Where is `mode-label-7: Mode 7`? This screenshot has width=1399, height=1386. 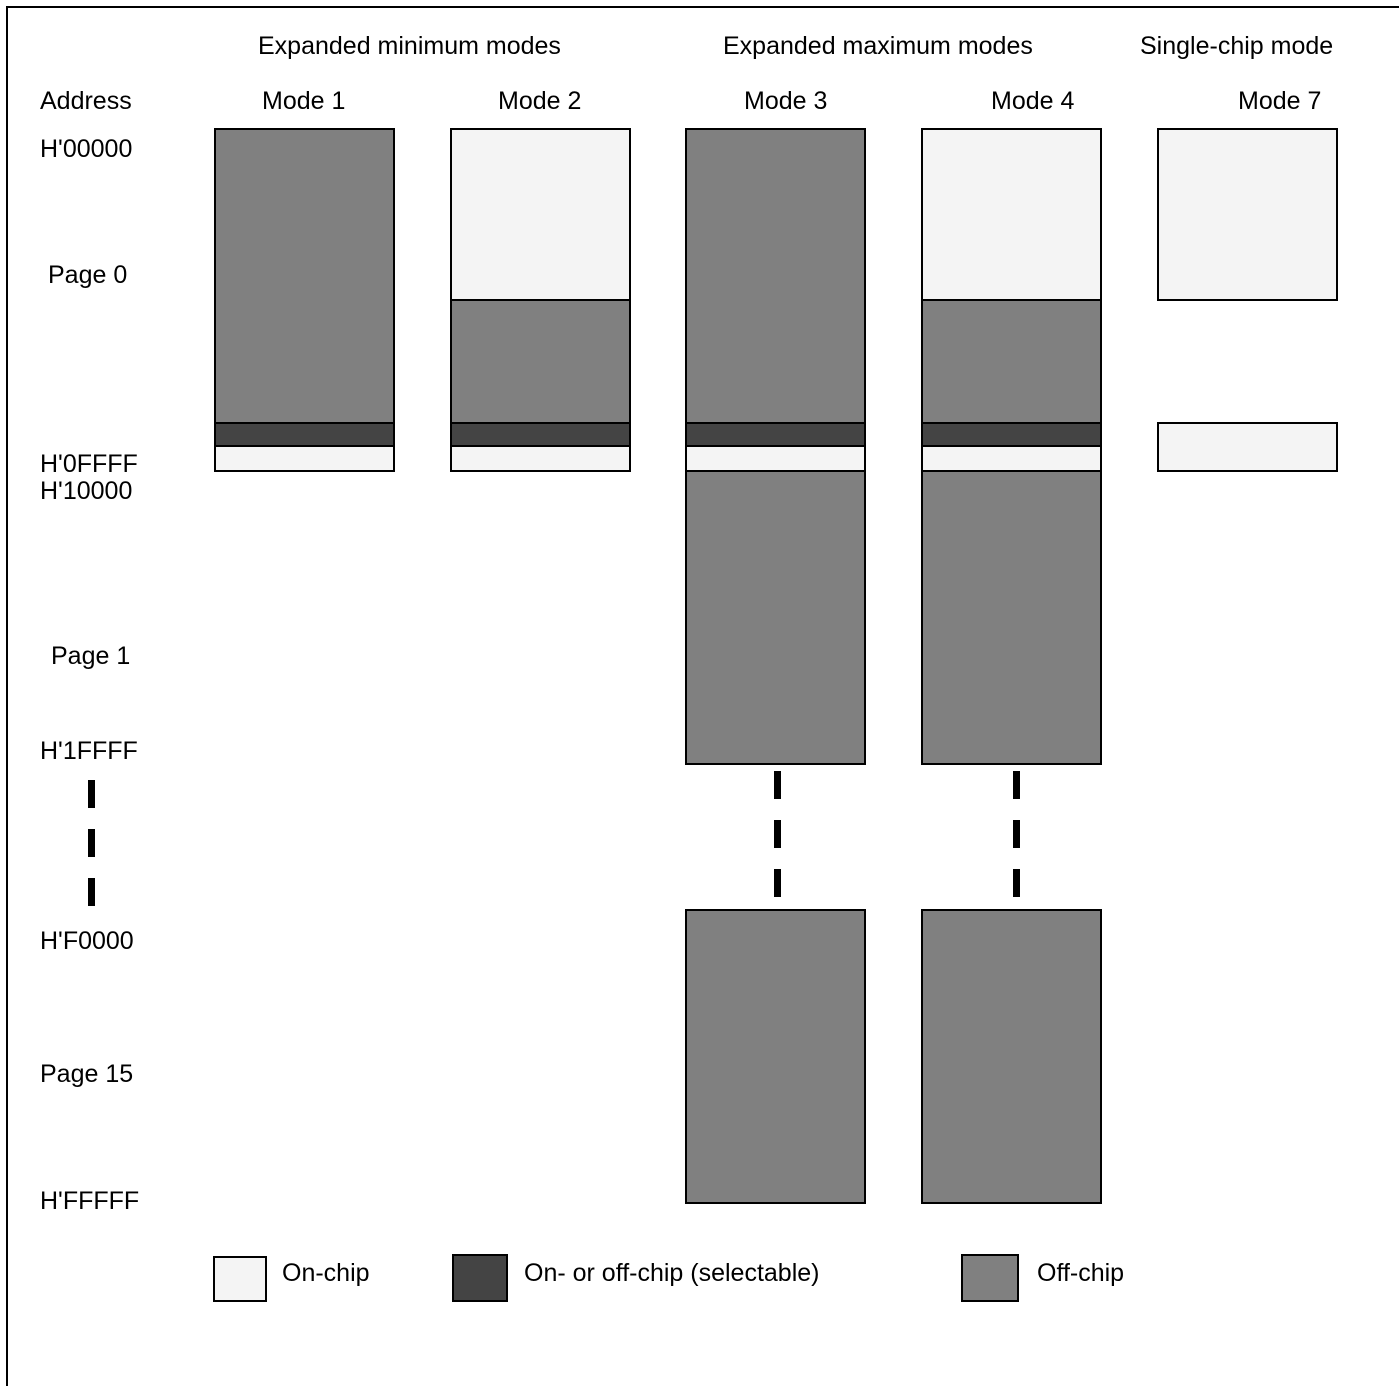 mode-label-7: Mode 7 is located at coordinates (1280, 101).